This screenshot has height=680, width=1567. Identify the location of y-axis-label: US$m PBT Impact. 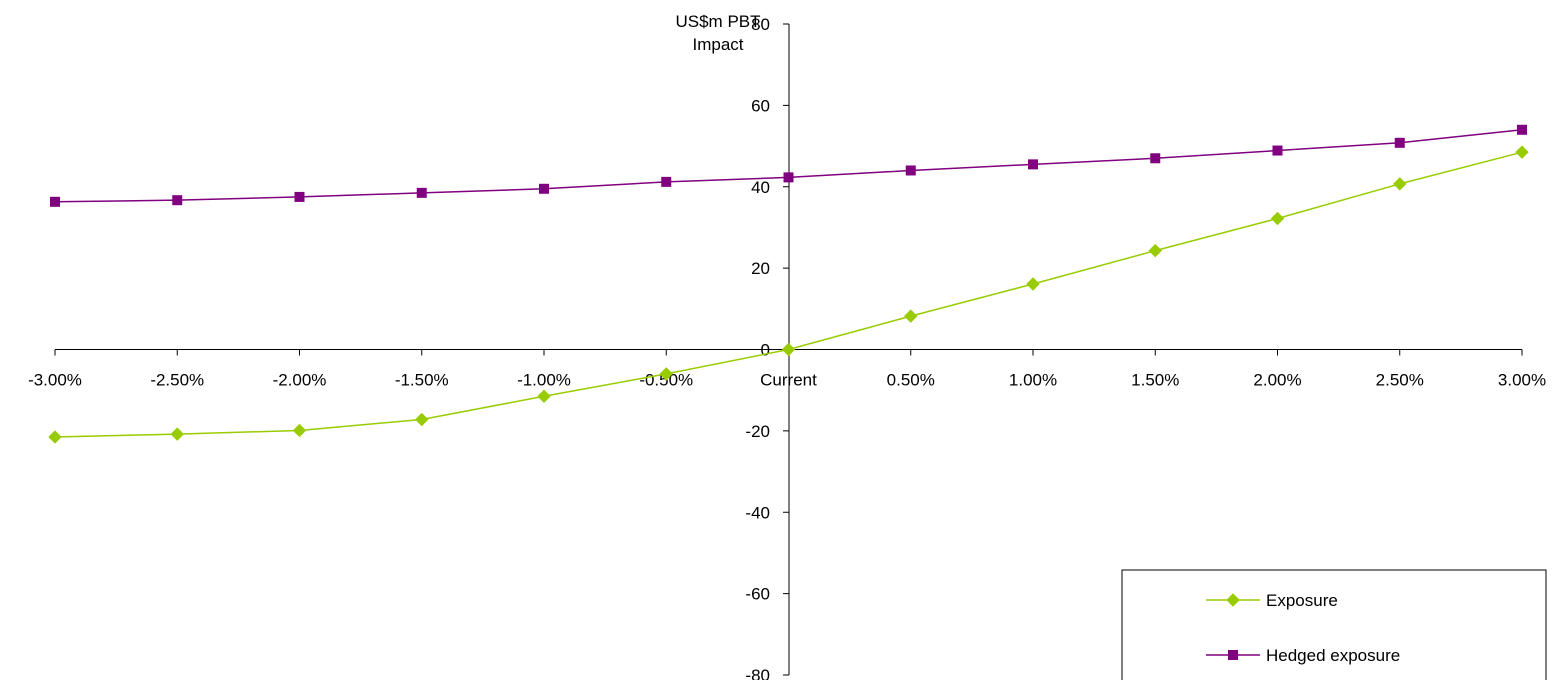
(717, 33).